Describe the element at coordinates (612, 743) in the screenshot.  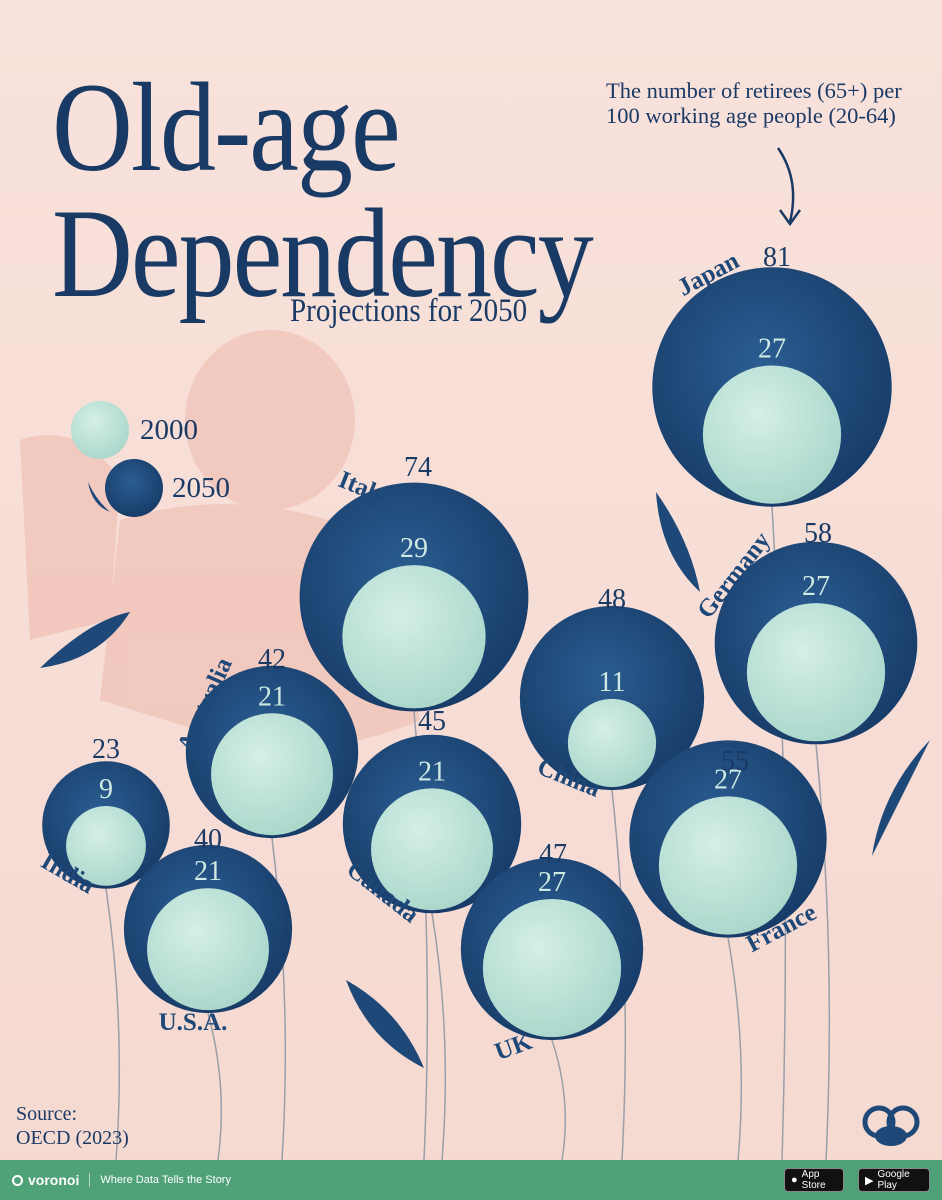
I see `bubble-2000-china` at that location.